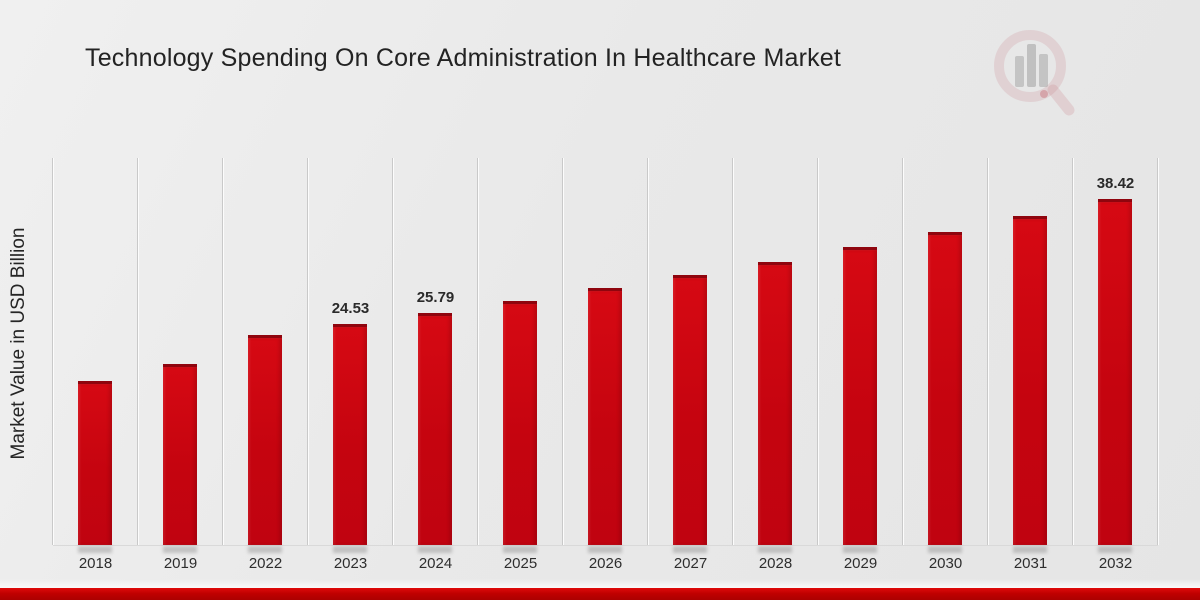 The image size is (1200, 600). What do you see at coordinates (350, 563) in the screenshot?
I see `x-tick-2023: 2023` at bounding box center [350, 563].